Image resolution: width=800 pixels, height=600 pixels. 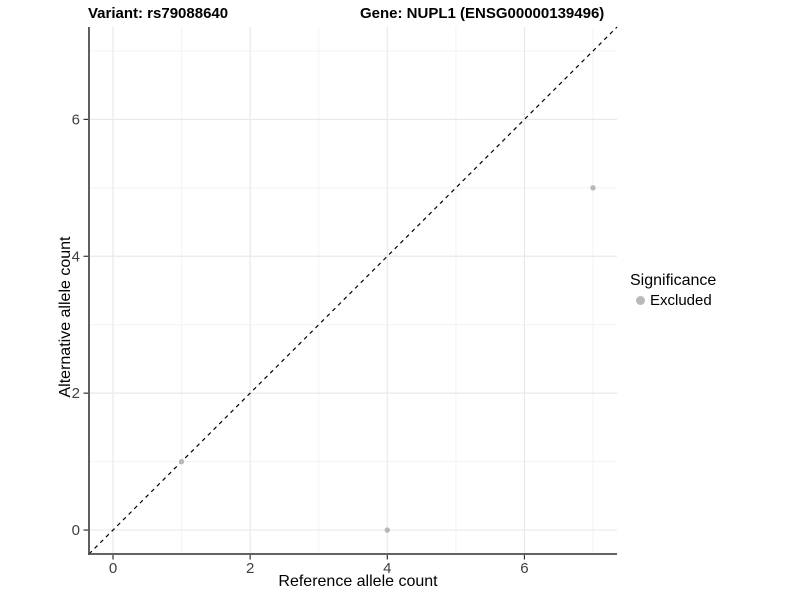 I want to click on x-tick-label: 2, so click(x=250, y=568).